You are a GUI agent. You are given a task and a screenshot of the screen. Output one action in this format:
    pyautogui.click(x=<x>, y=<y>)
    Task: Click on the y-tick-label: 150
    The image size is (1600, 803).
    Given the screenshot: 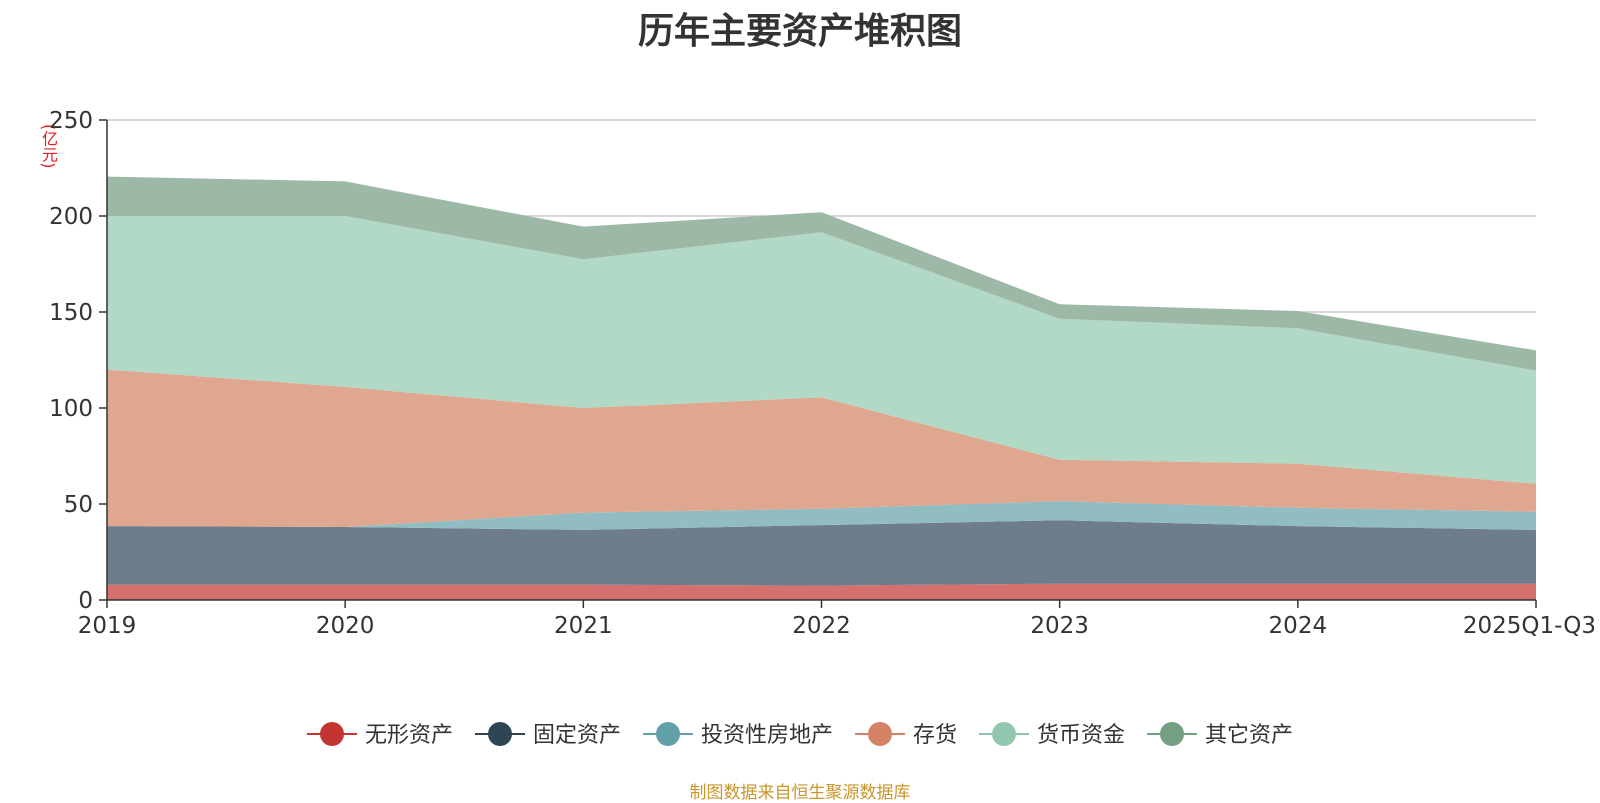 What is the action you would take?
    pyautogui.click(x=71, y=313)
    